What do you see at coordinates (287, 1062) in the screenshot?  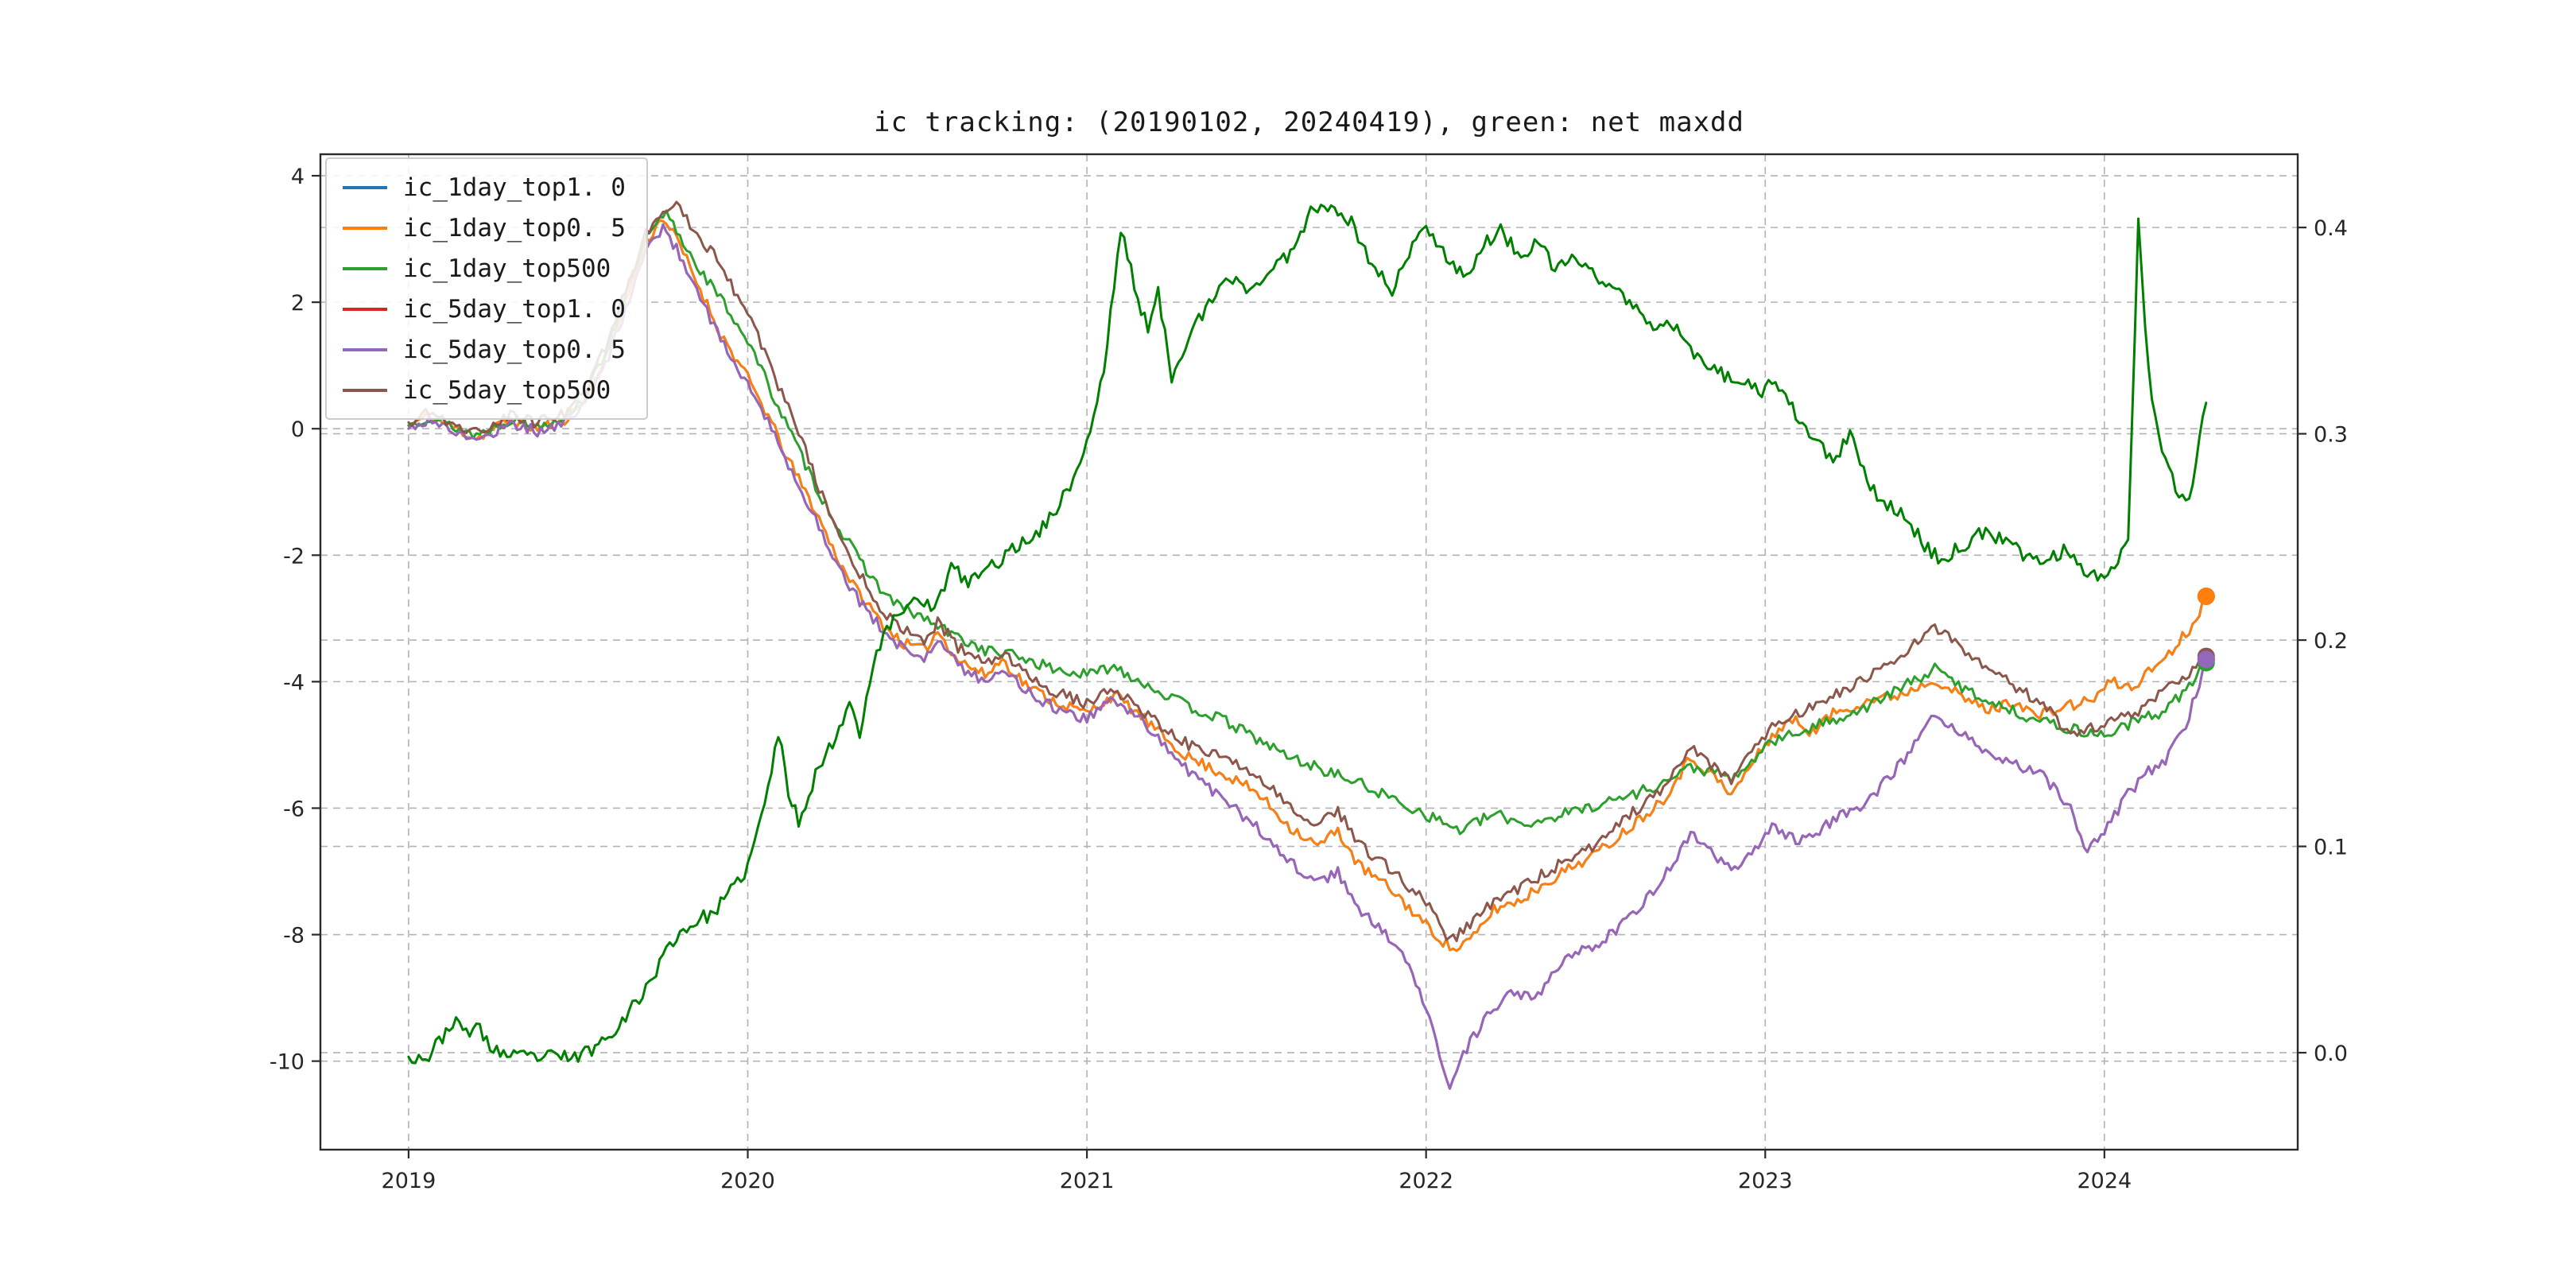 I see `left-tick-label: -10` at bounding box center [287, 1062].